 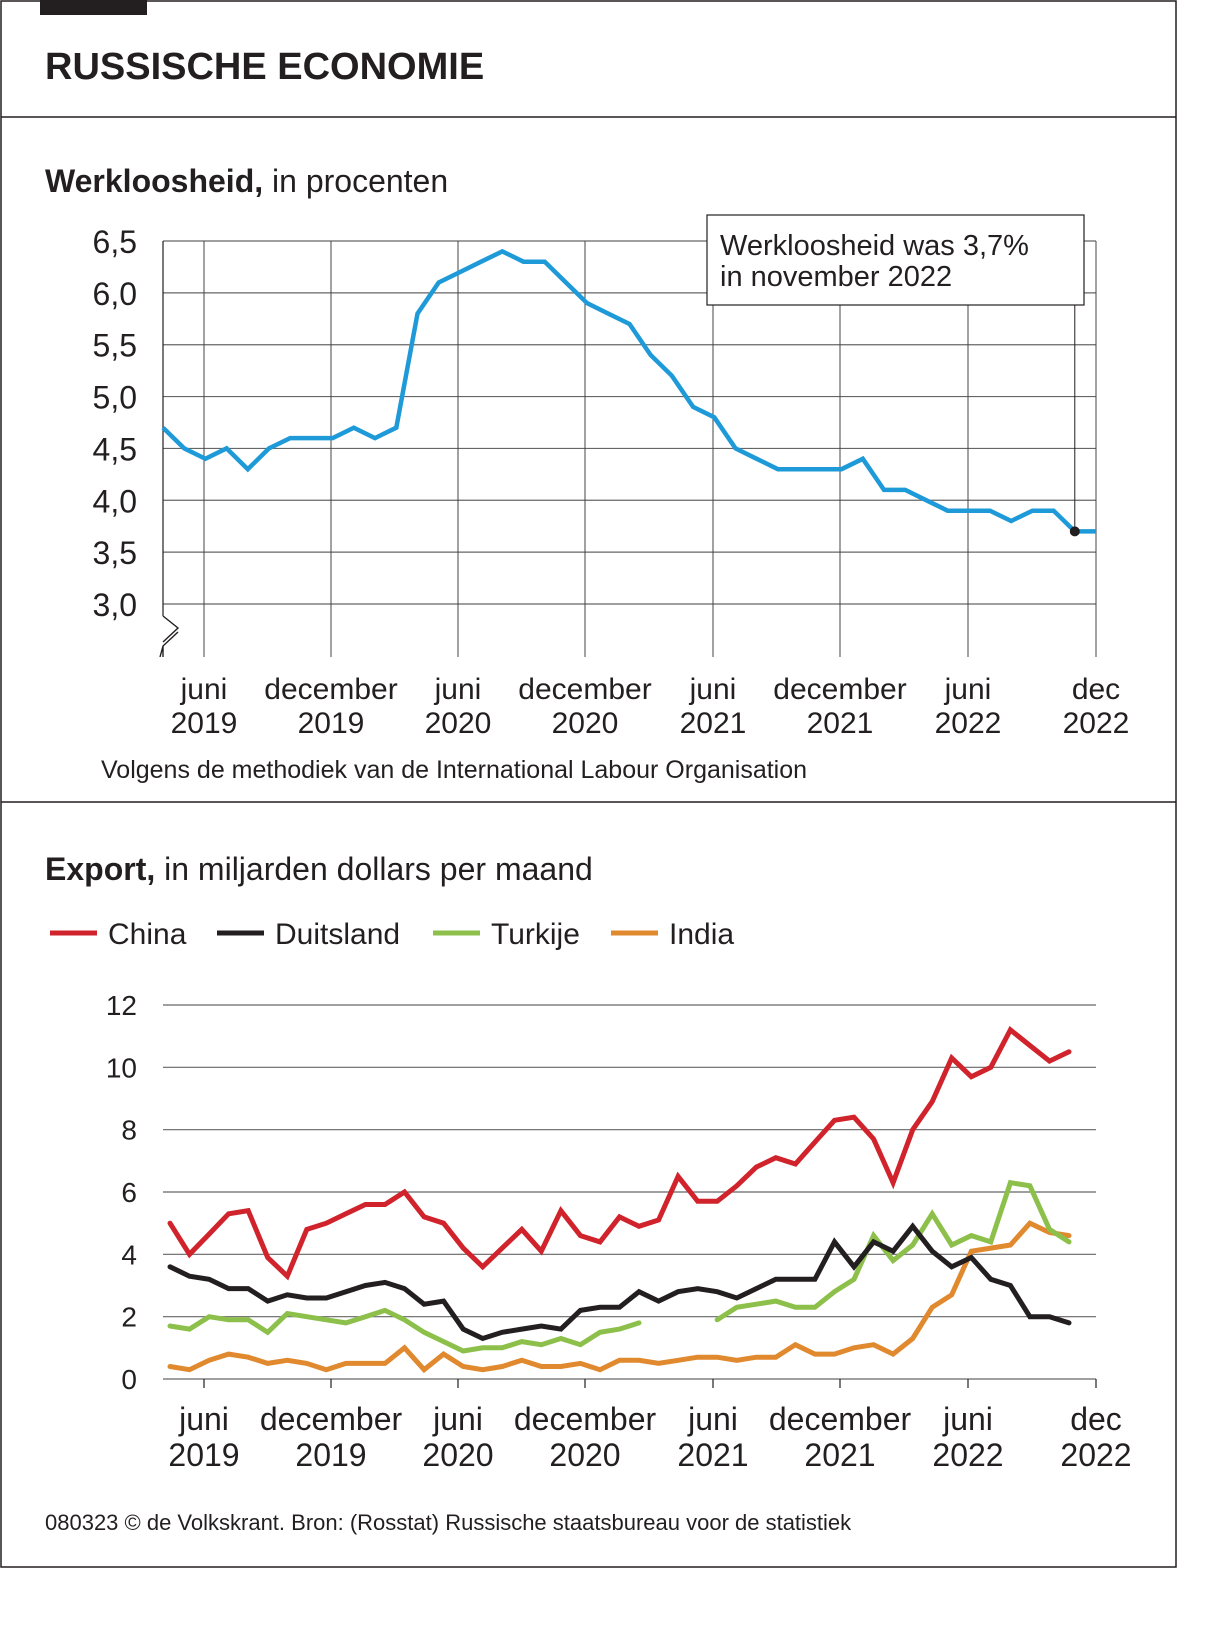 I want to click on y-tick-label: 6,5, so click(x=115, y=242).